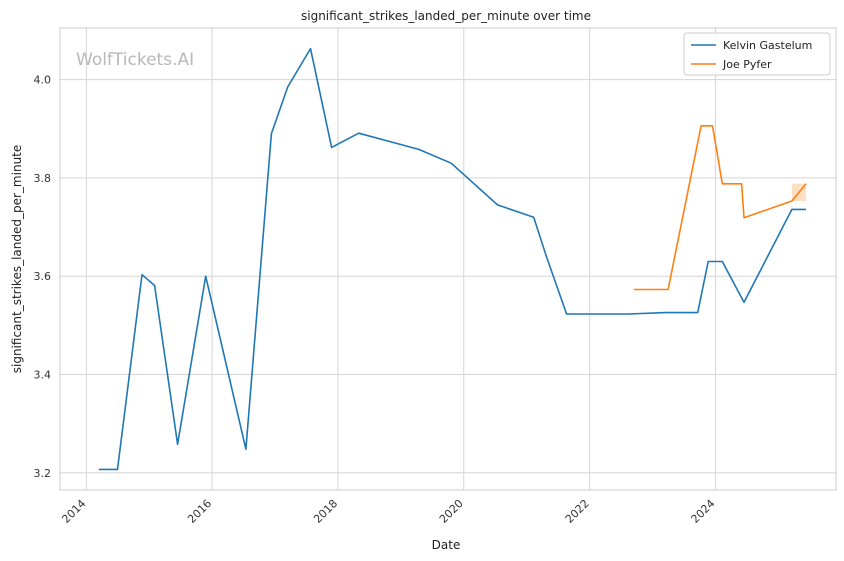  I want to click on y-tick-label: 3.8, so click(43, 178).